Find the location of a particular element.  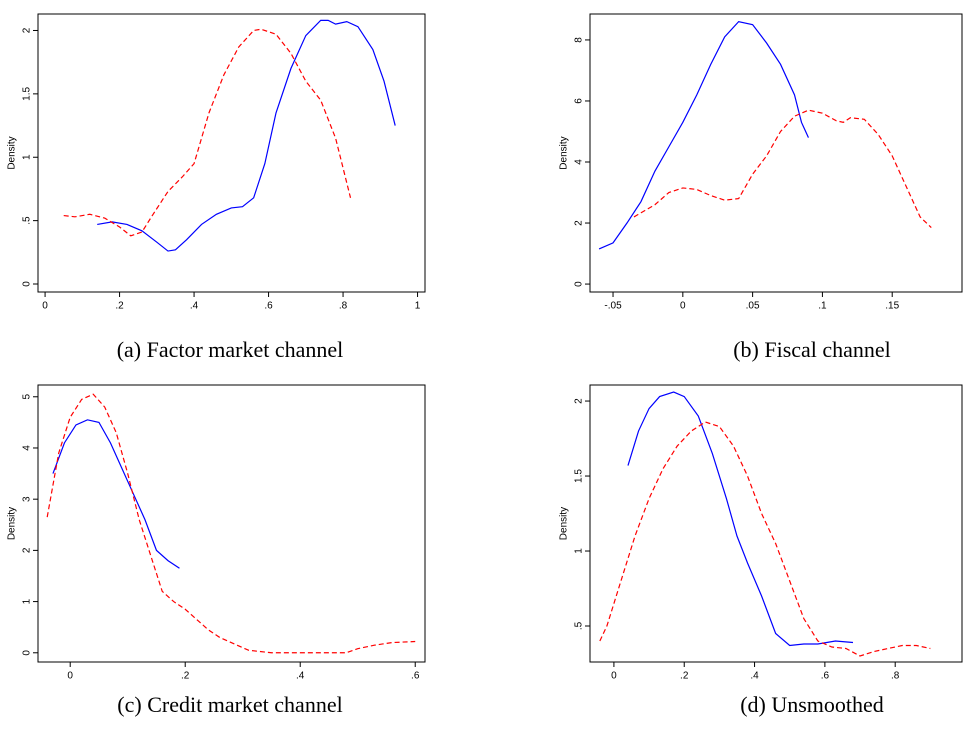

x-tick-label: 1 is located at coordinates (418, 306).